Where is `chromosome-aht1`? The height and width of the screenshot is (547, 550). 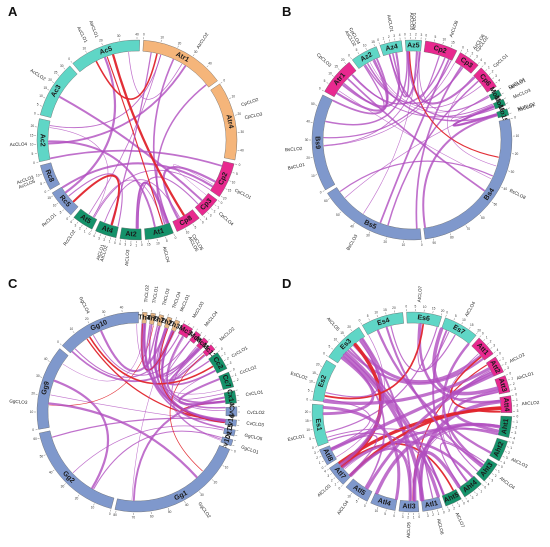
chromosome-aht1 is located at coordinates (505, 426).